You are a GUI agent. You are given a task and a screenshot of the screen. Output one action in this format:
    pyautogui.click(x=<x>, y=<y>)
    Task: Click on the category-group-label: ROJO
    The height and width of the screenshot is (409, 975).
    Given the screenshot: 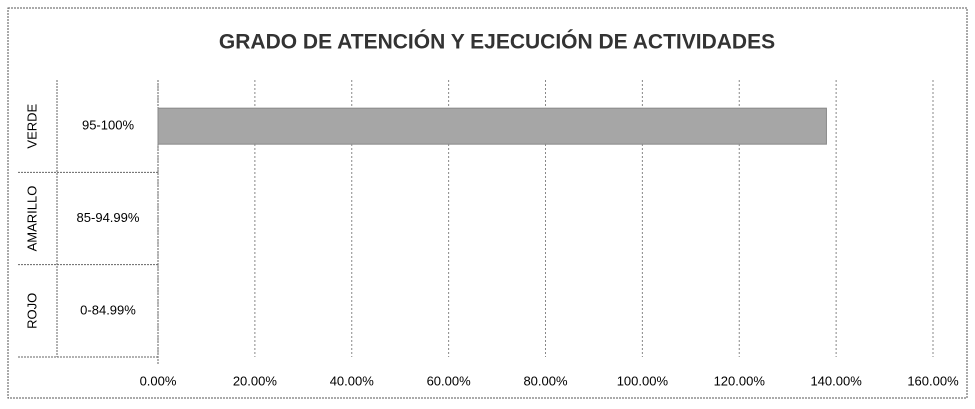 What is the action you would take?
    pyautogui.click(x=31, y=311)
    